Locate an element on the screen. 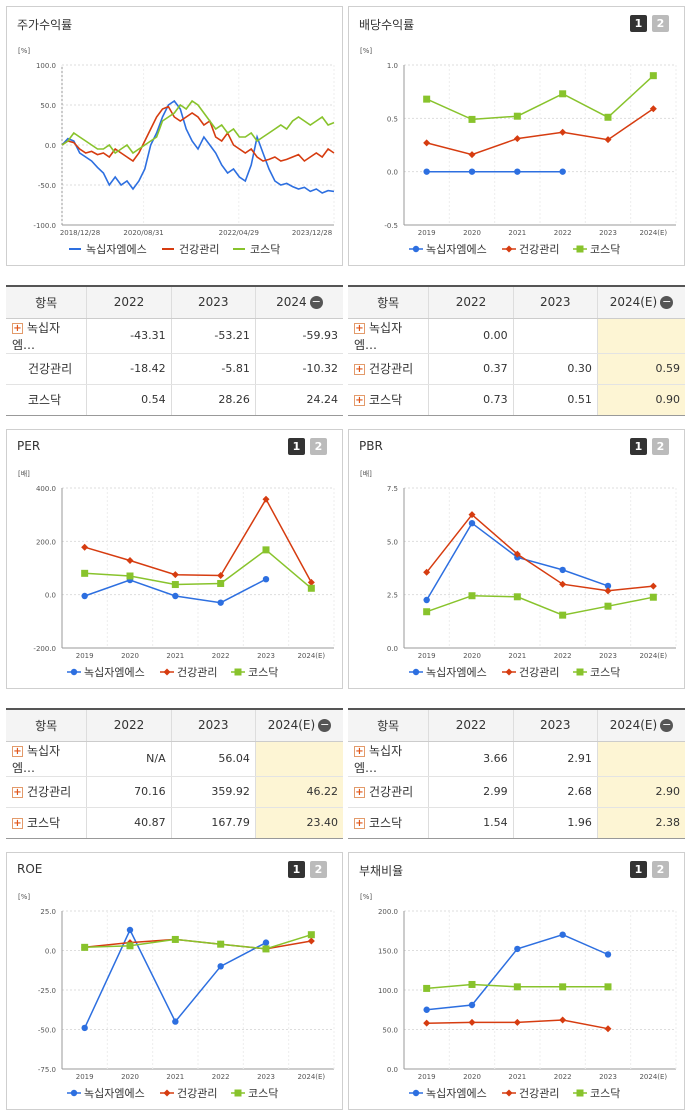 The image size is (691, 1115). table-cell: 0.00 is located at coordinates (471, 336).